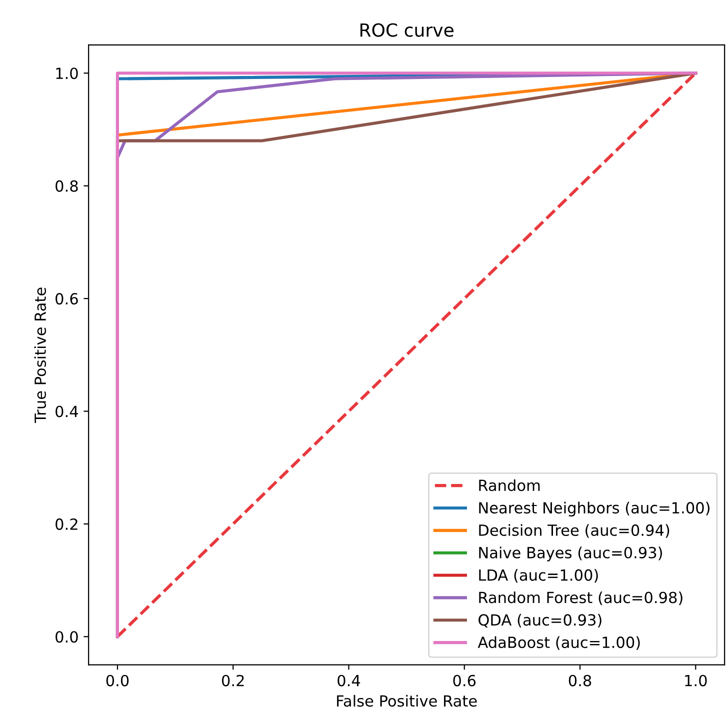 The height and width of the screenshot is (725, 726). I want to click on x-tick-label: 0.2, so click(233, 680).